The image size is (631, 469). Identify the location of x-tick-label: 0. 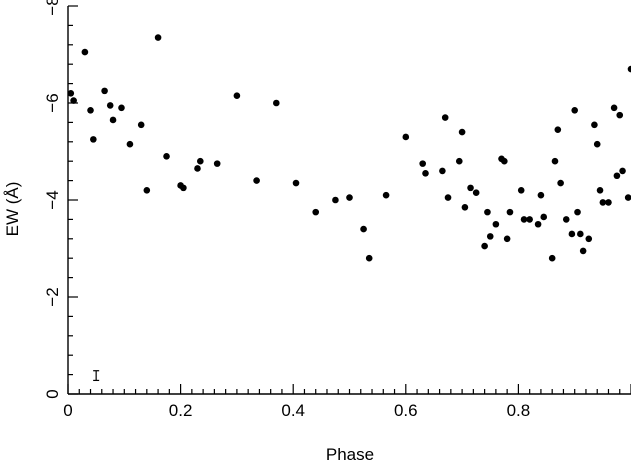
(67, 410).